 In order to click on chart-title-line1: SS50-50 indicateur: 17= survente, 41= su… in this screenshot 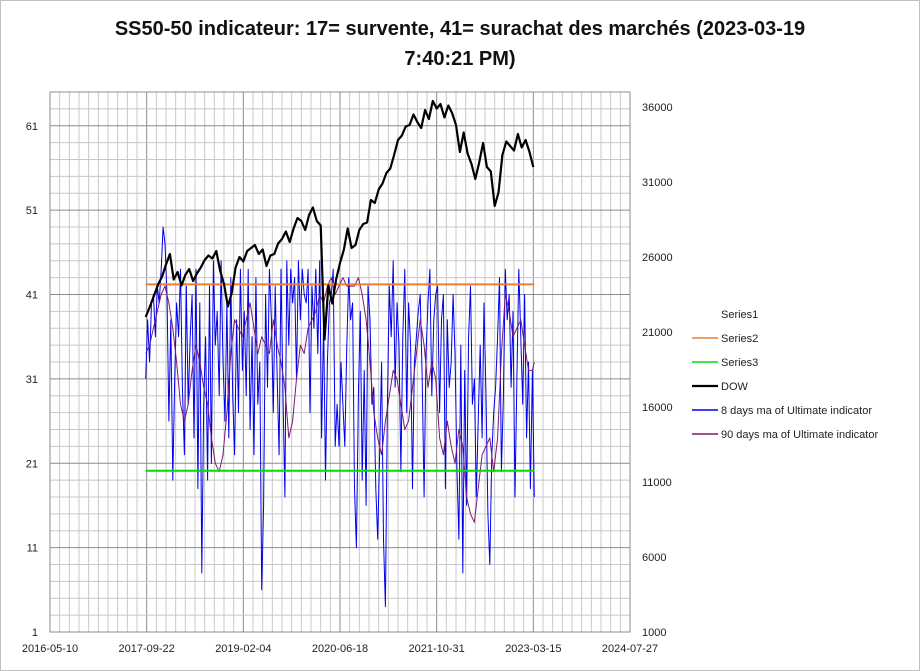, I will do `click(460, 29)`.